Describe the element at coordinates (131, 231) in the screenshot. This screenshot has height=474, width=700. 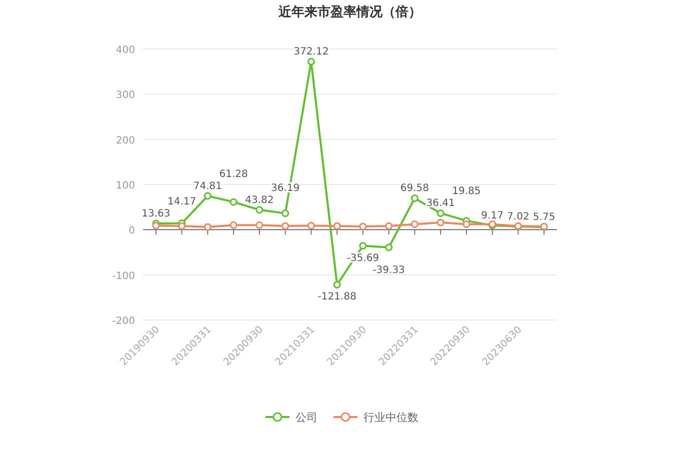
I see `y-tick-label: 0` at that location.